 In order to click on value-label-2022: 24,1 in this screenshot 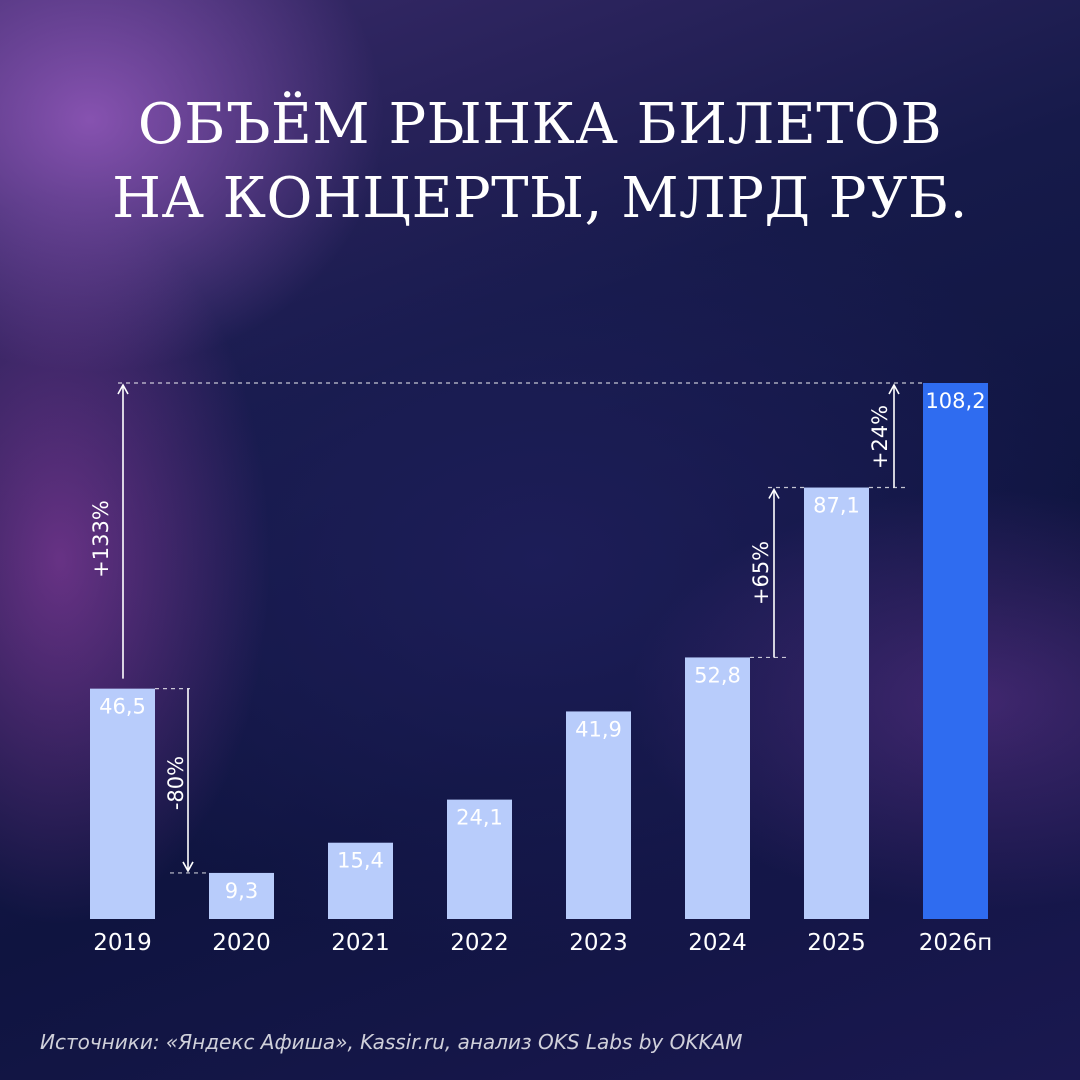, I will do `click(479, 818)`.